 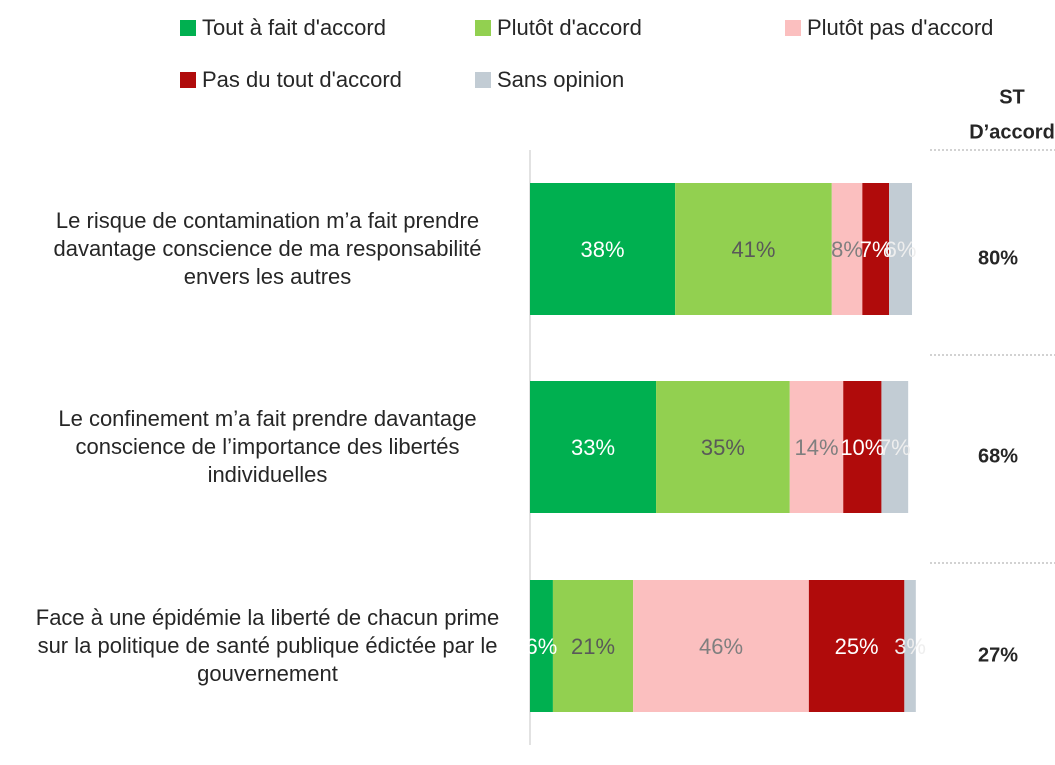 I want to click on data-label: 33%, so click(x=593, y=447).